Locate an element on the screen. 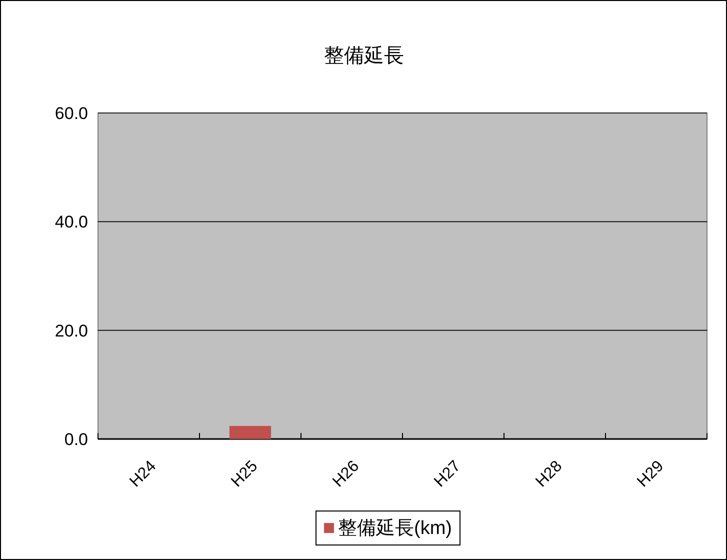 This screenshot has width=727, height=560. legend-label: 整備延長(km) is located at coordinates (395, 528).